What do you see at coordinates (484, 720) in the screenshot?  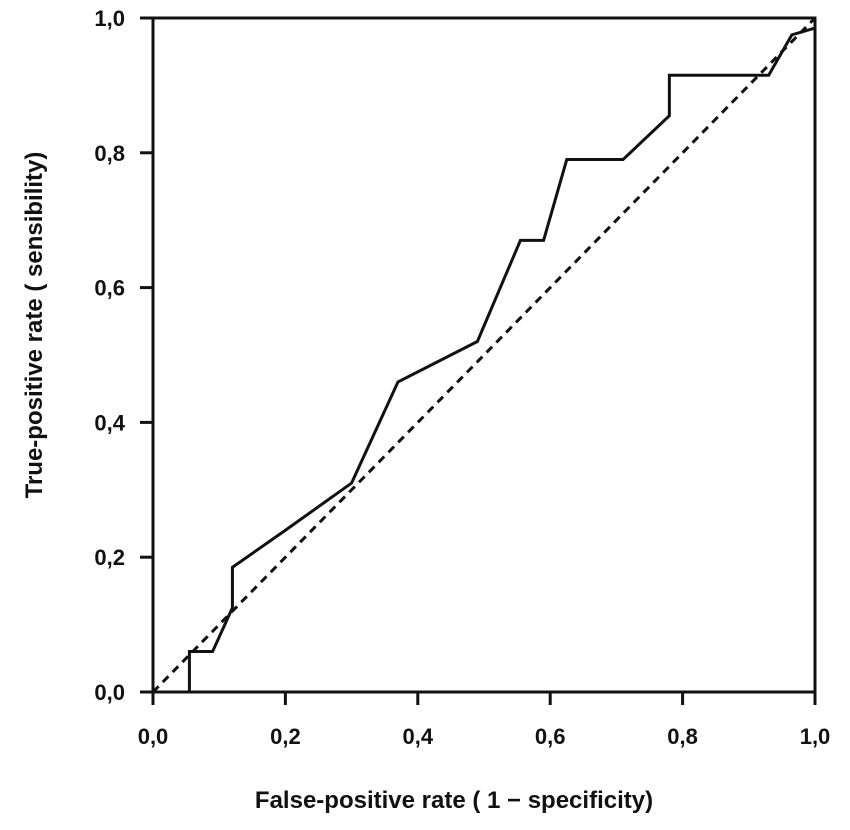 I see `x-axis: 0,0 0,2 0,4 0,6 0,8 1,0` at bounding box center [484, 720].